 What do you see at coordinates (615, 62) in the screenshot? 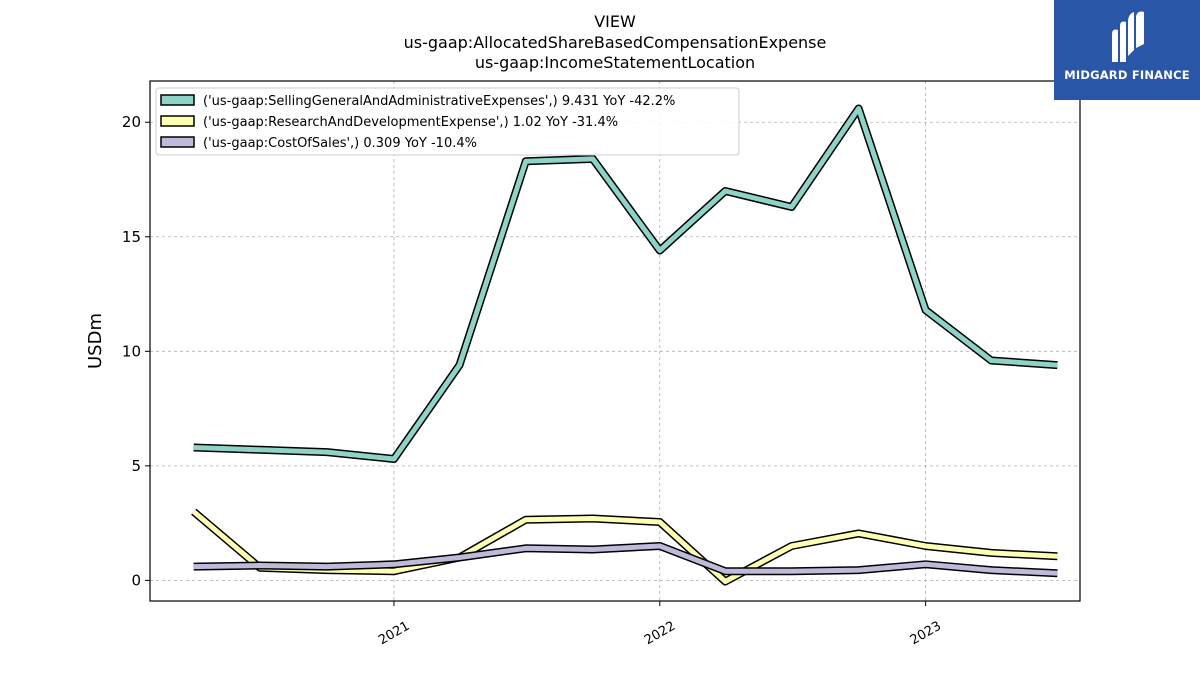
I see `chart-title-line-3: us-gaap:IncomeStatementLocation` at bounding box center [615, 62].